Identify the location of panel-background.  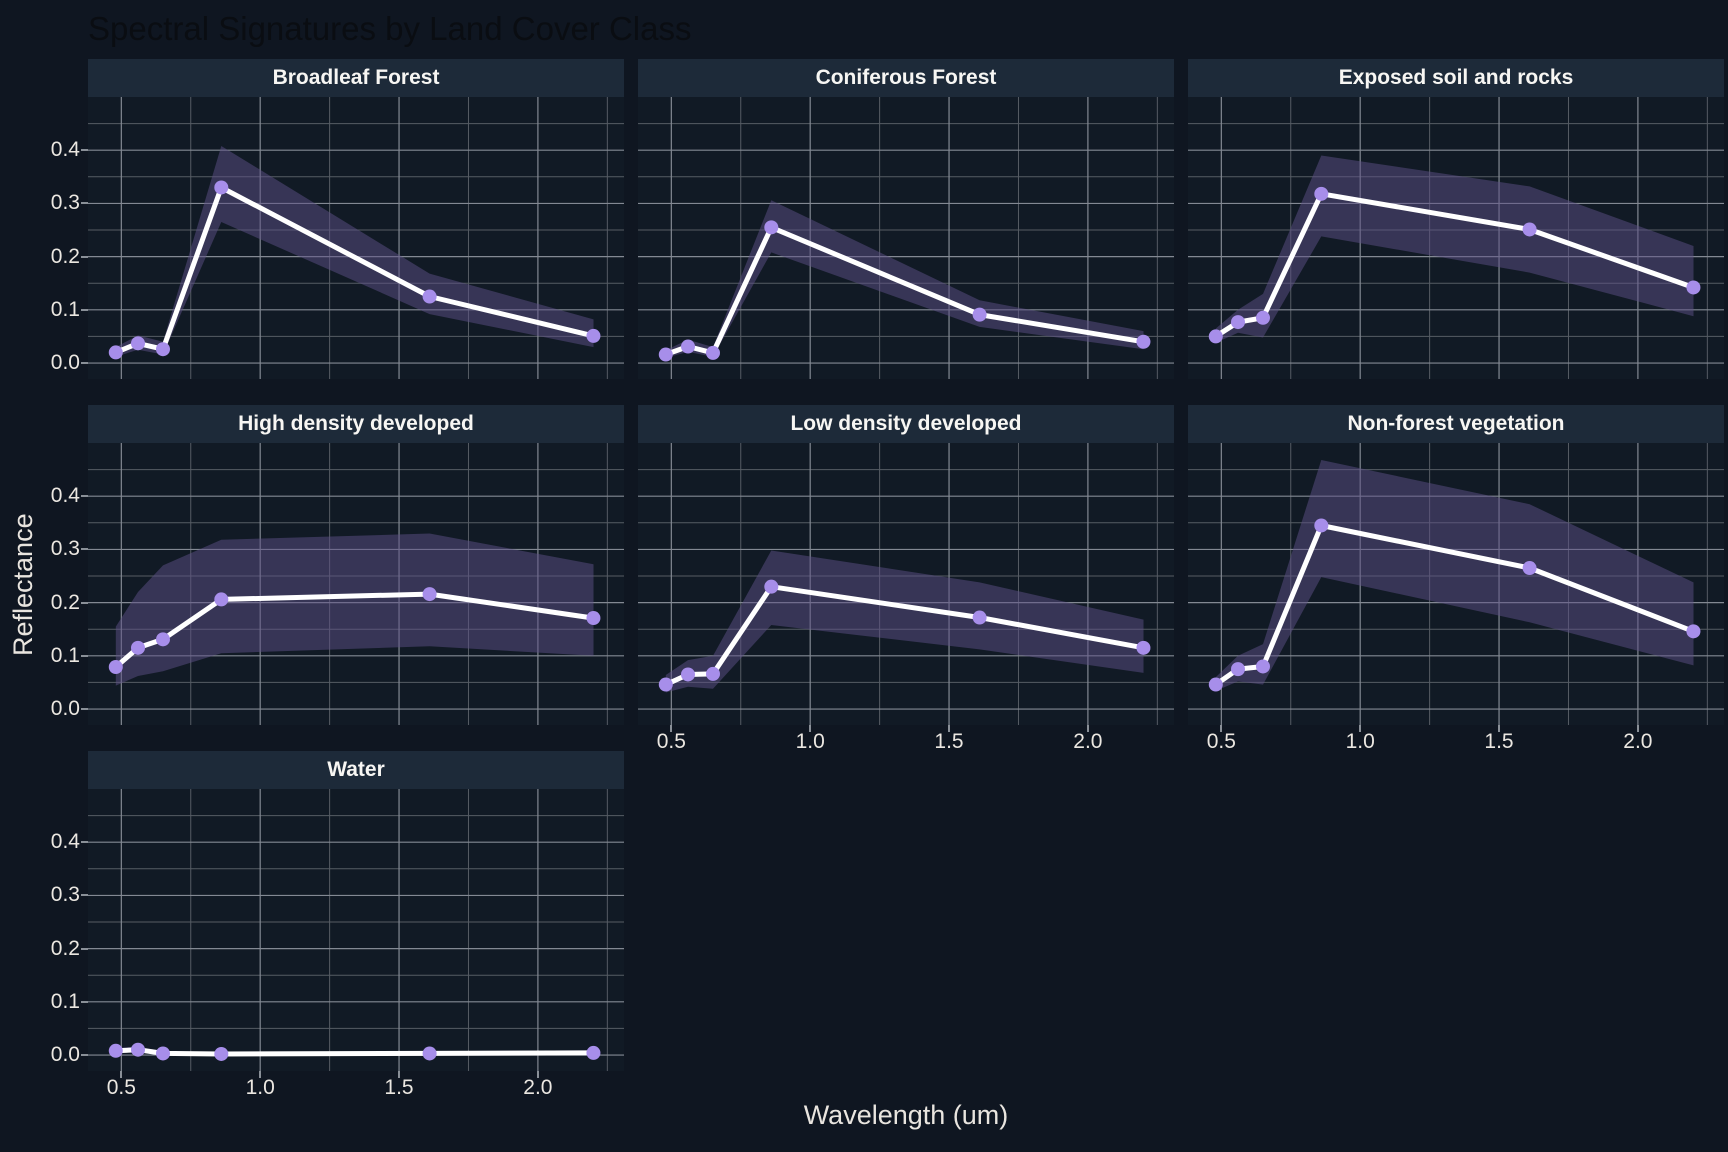
(356, 930).